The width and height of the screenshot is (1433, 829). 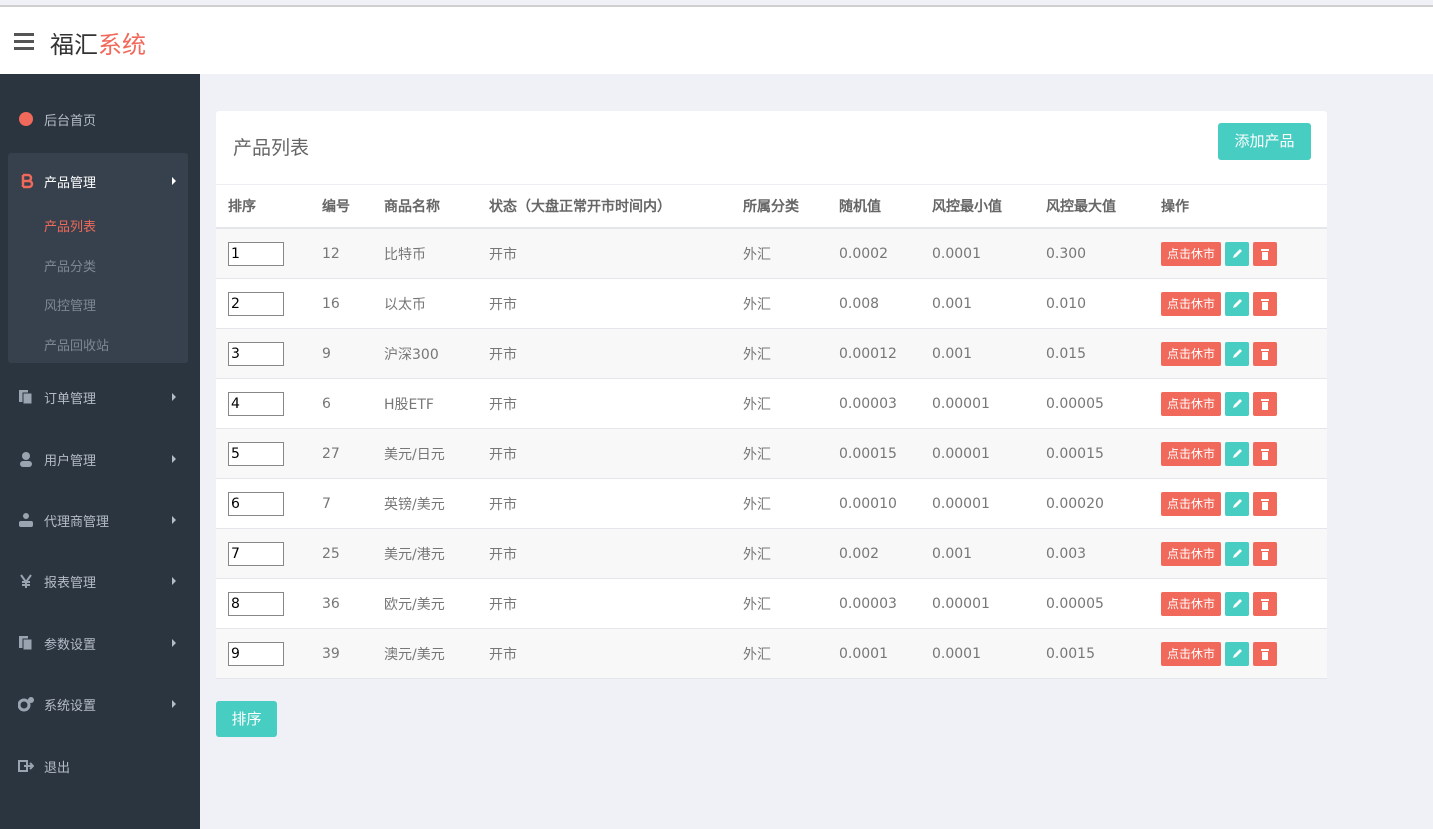 What do you see at coordinates (57, 397) in the screenshot?
I see `menu-item: 订单管理` at bounding box center [57, 397].